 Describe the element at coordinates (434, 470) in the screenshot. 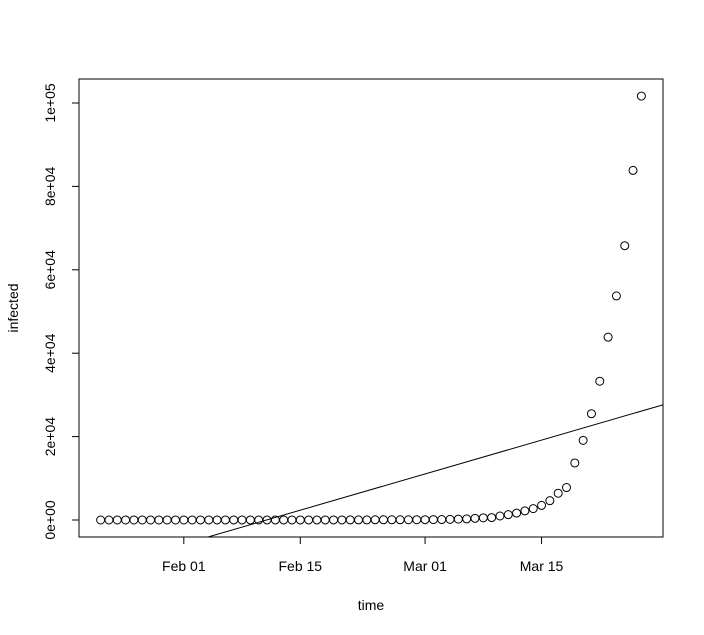

I see `trend-line` at that location.